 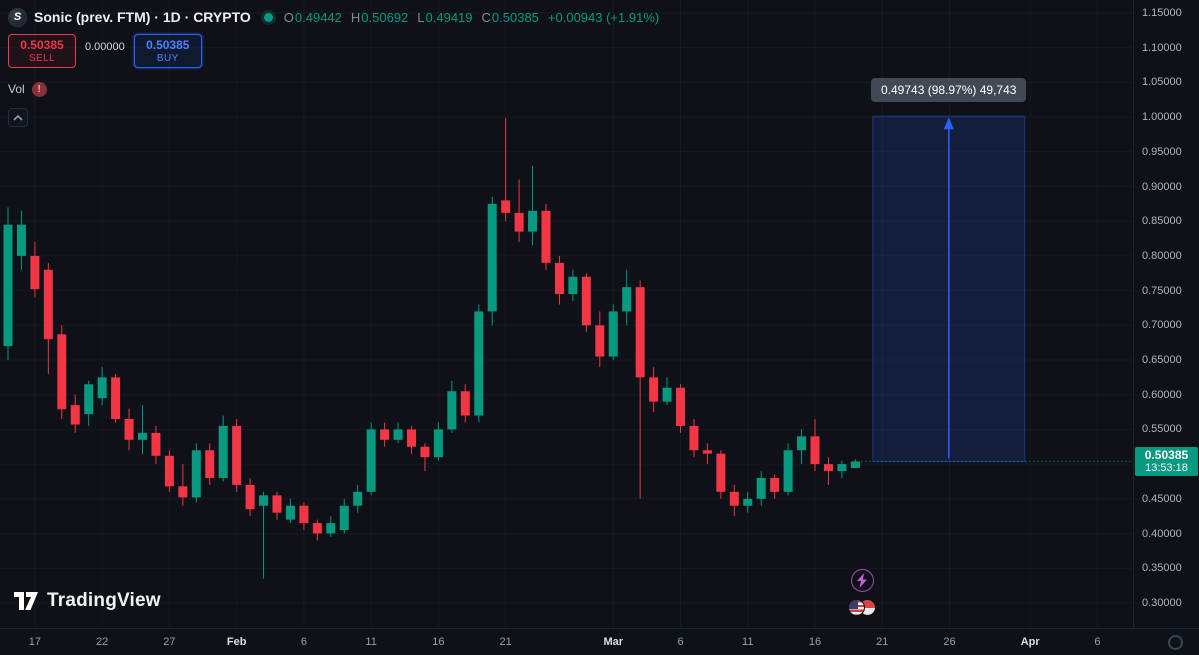 What do you see at coordinates (1162, 117) in the screenshot?
I see `price-tick: 1.00000` at bounding box center [1162, 117].